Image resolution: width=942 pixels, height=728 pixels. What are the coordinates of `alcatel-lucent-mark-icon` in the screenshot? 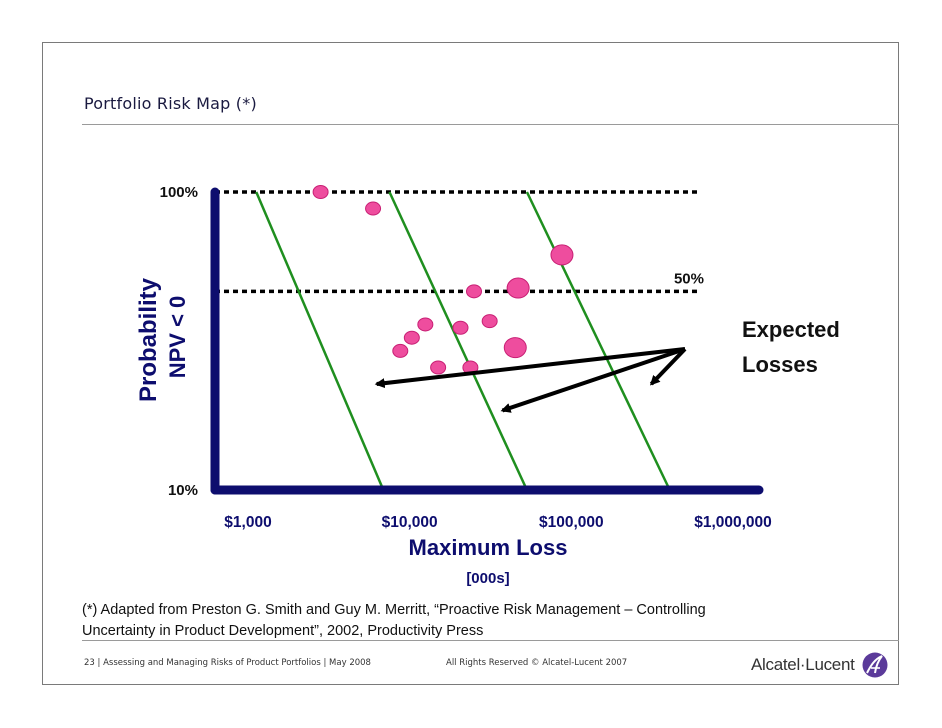 It's located at (875, 665).